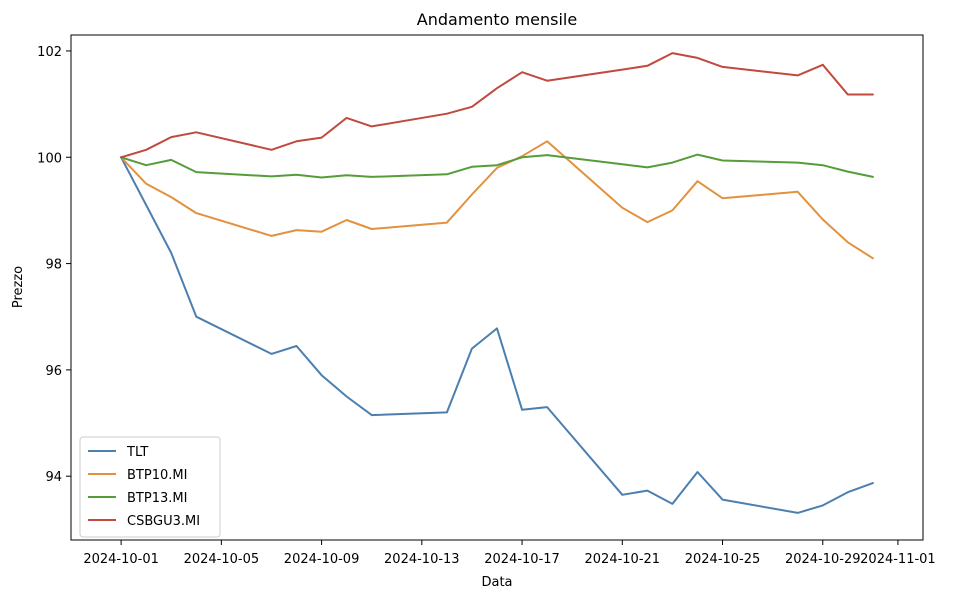 This screenshot has height=600, width=964. What do you see at coordinates (157, 475) in the screenshot?
I see `legend-label: BTP10.MI` at bounding box center [157, 475].